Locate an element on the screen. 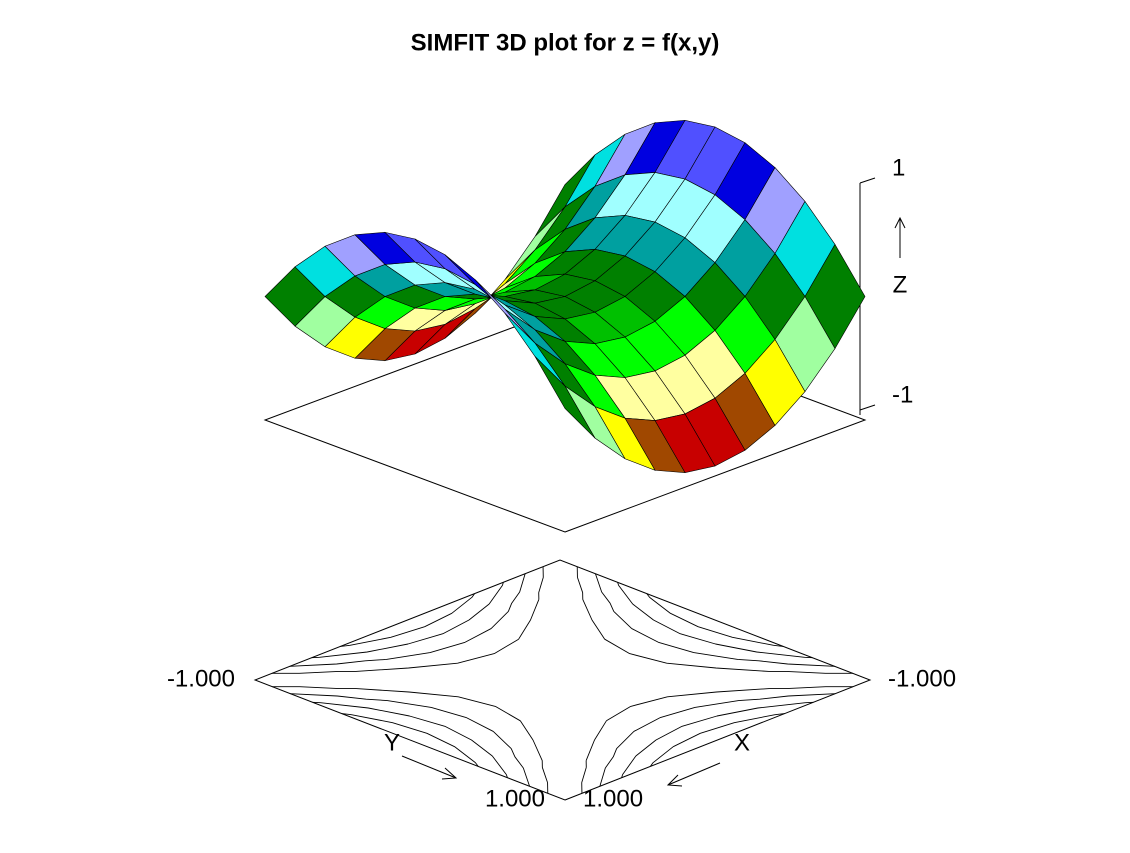 This screenshot has height=853, width=1130. y-arrowhead is located at coordinates (449, 773).